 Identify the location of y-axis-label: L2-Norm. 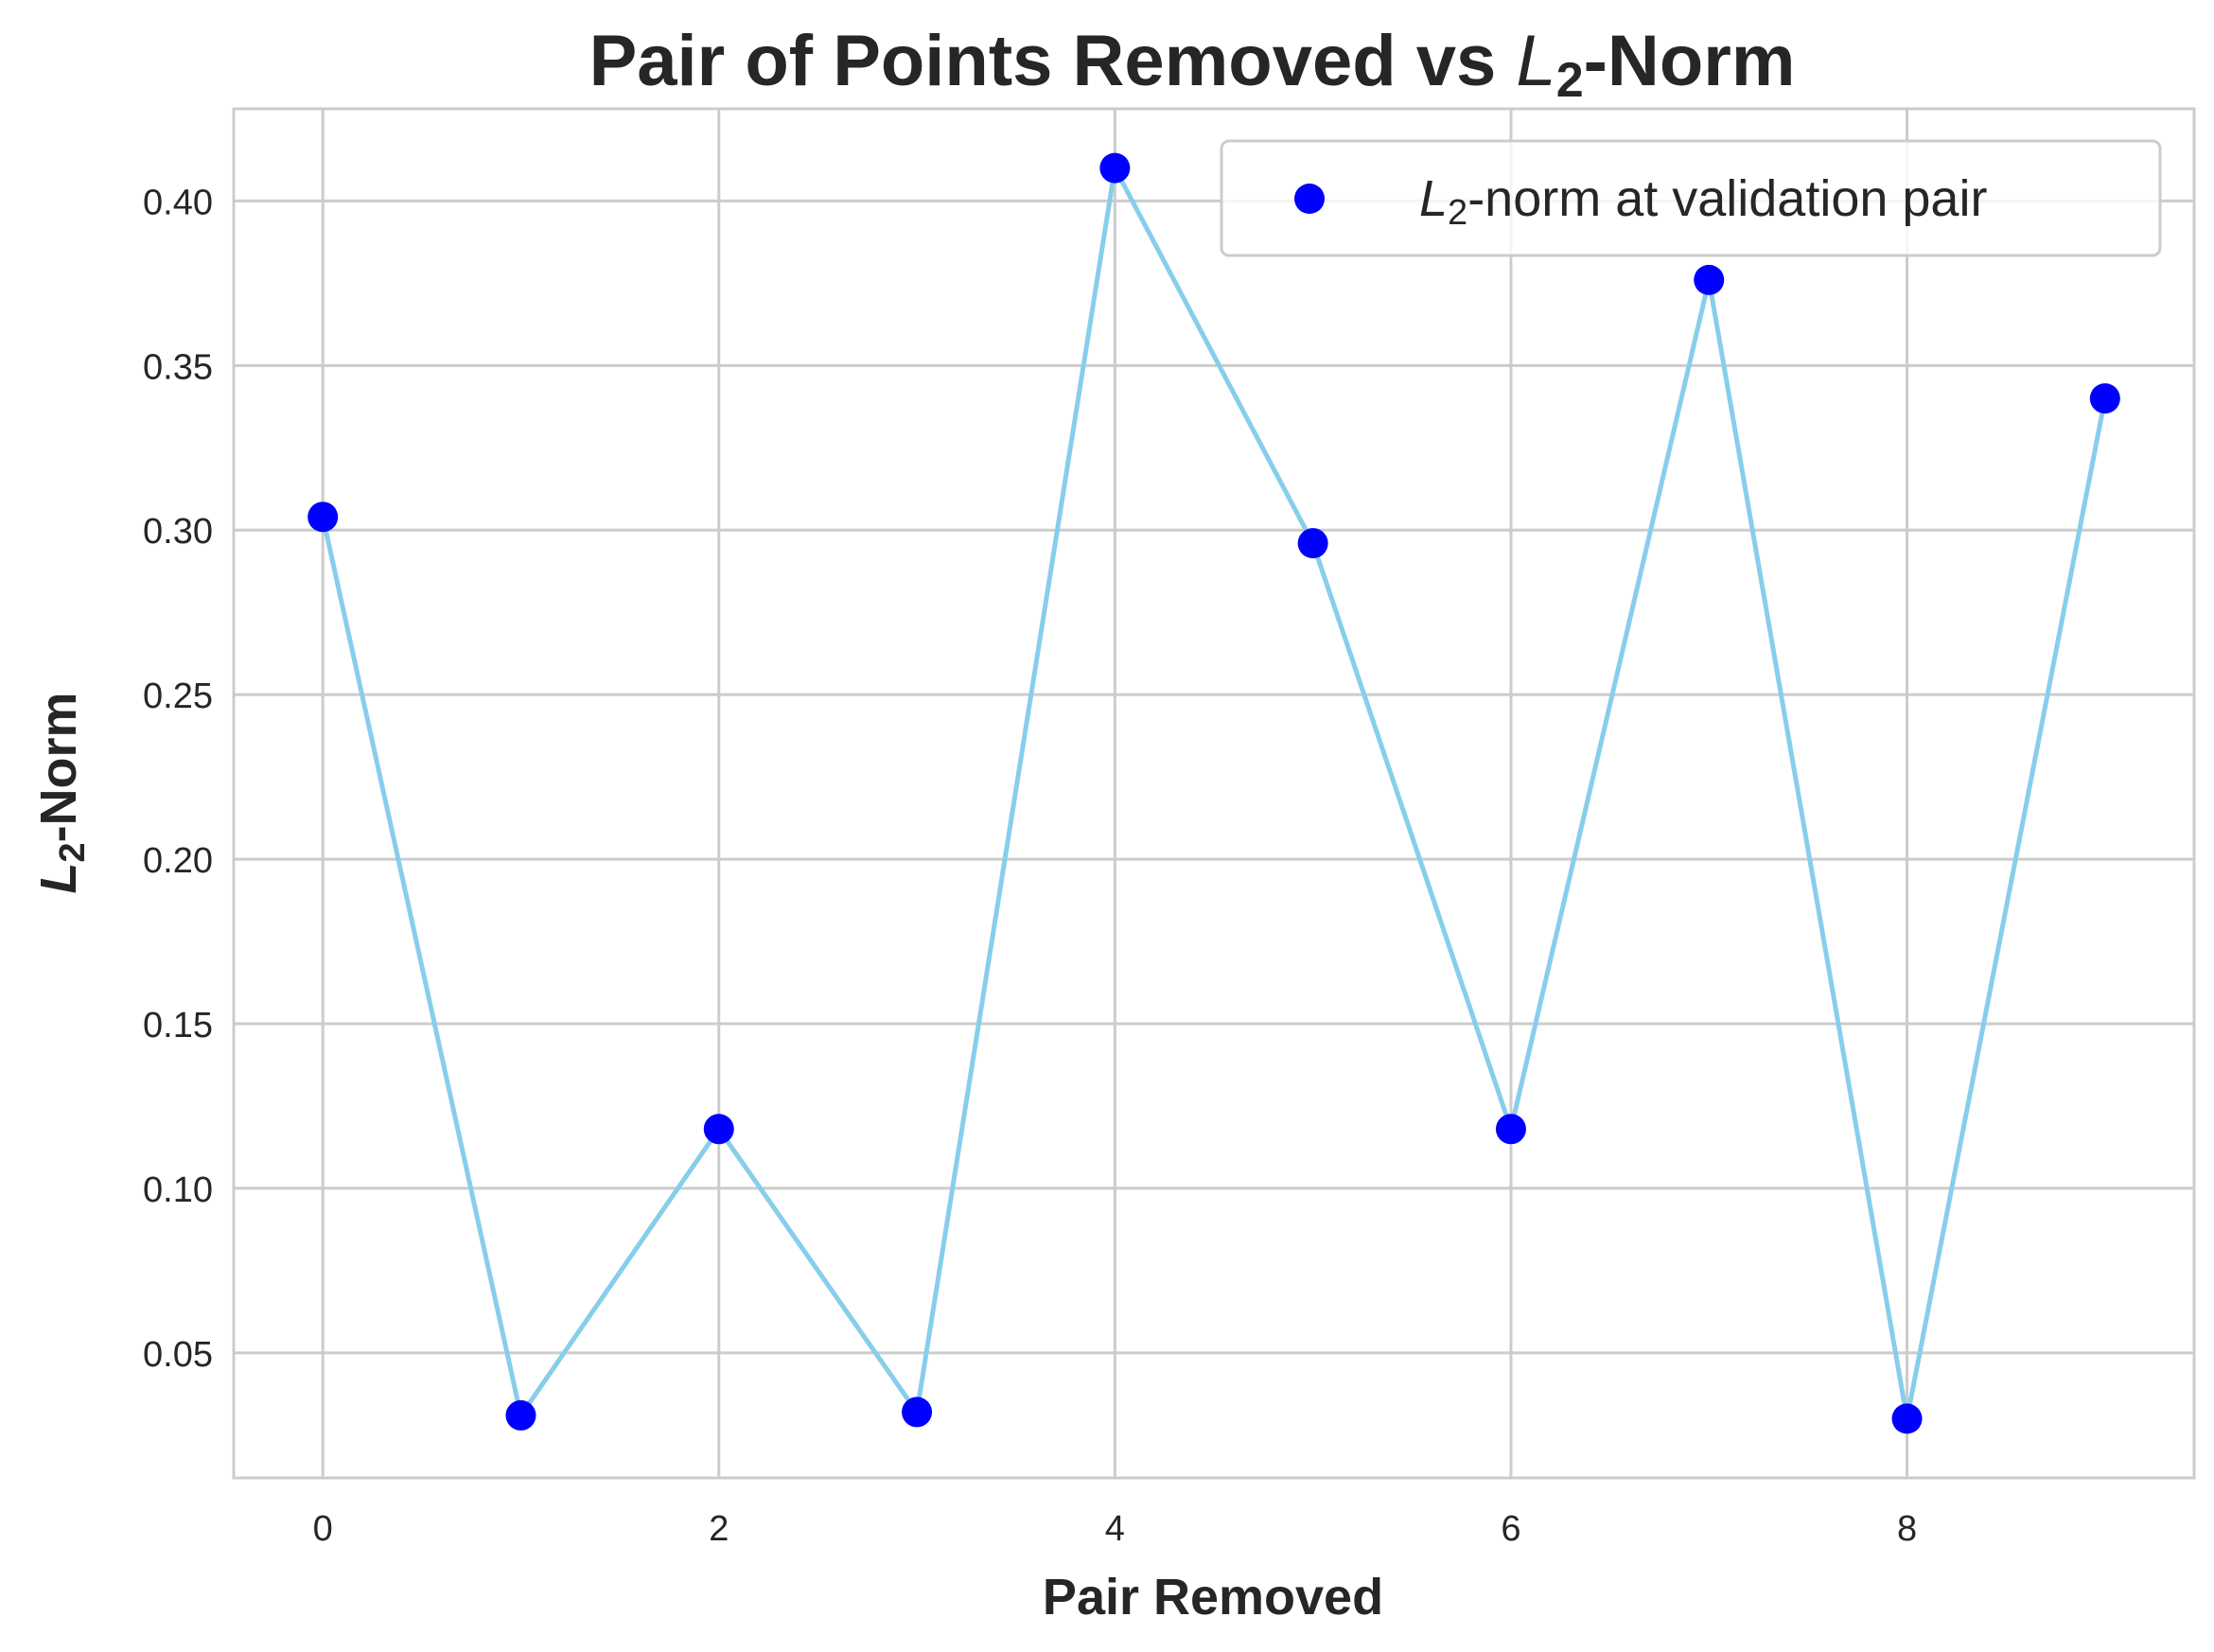
(61, 792).